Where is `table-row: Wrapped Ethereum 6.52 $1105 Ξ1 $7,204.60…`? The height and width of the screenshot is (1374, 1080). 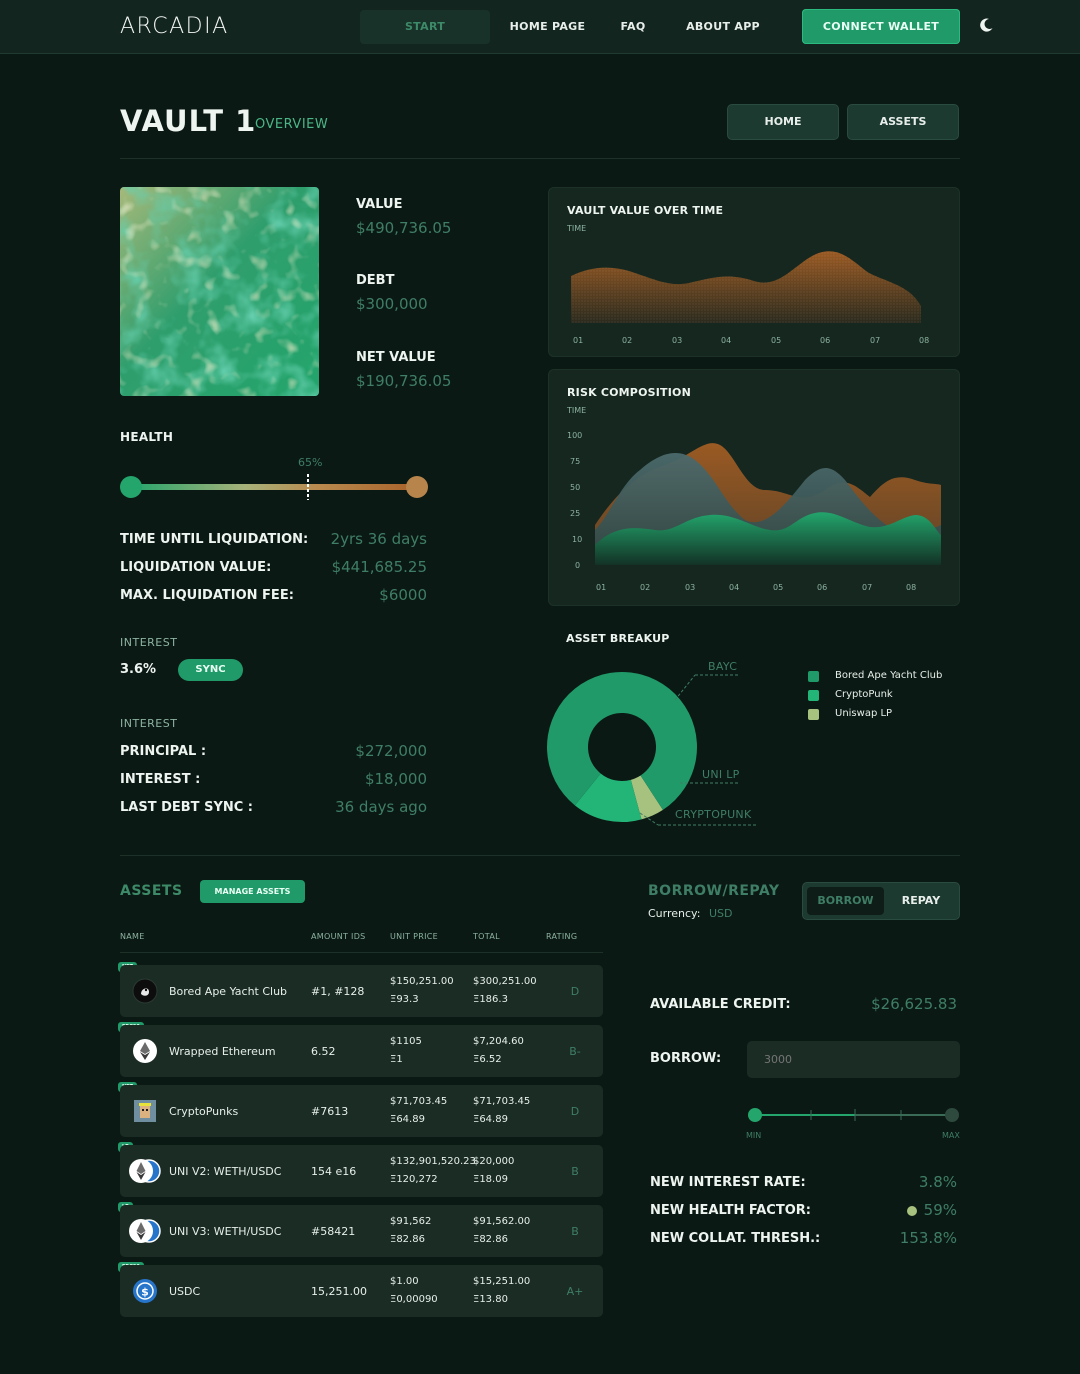
table-row: Wrapped Ethereum 6.52 $1105 Ξ1 $7,204.60… is located at coordinates (361, 1051).